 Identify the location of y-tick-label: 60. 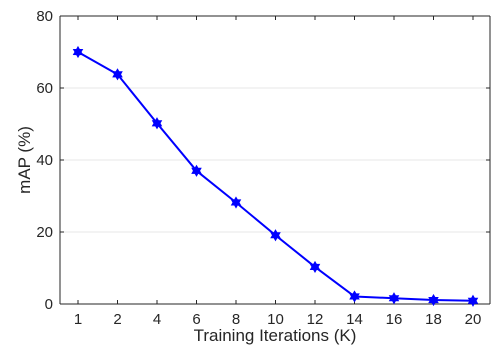
(44, 88).